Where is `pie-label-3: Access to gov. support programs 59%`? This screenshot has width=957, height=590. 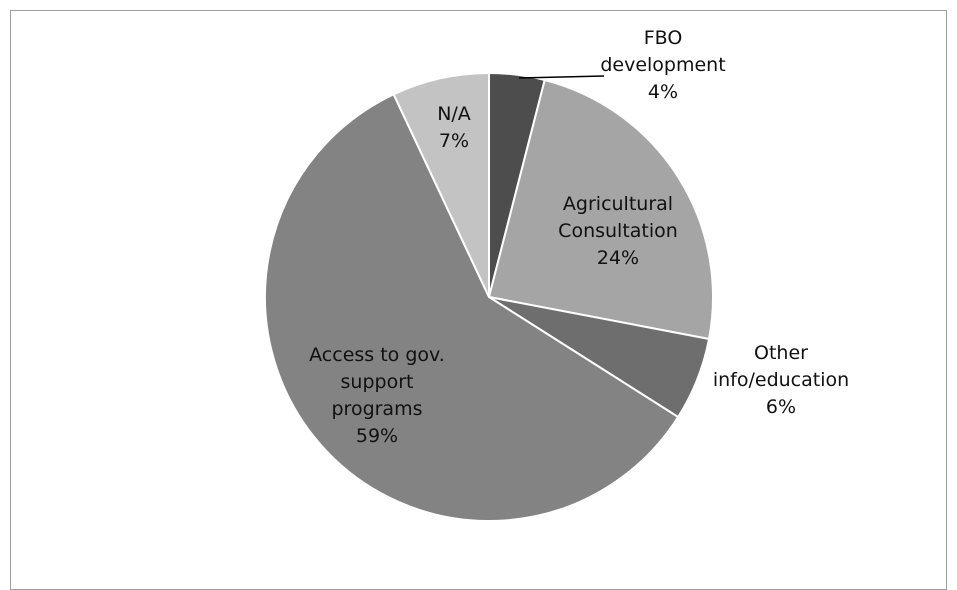
pie-label-3: Access to gov. support programs 59% is located at coordinates (377, 395).